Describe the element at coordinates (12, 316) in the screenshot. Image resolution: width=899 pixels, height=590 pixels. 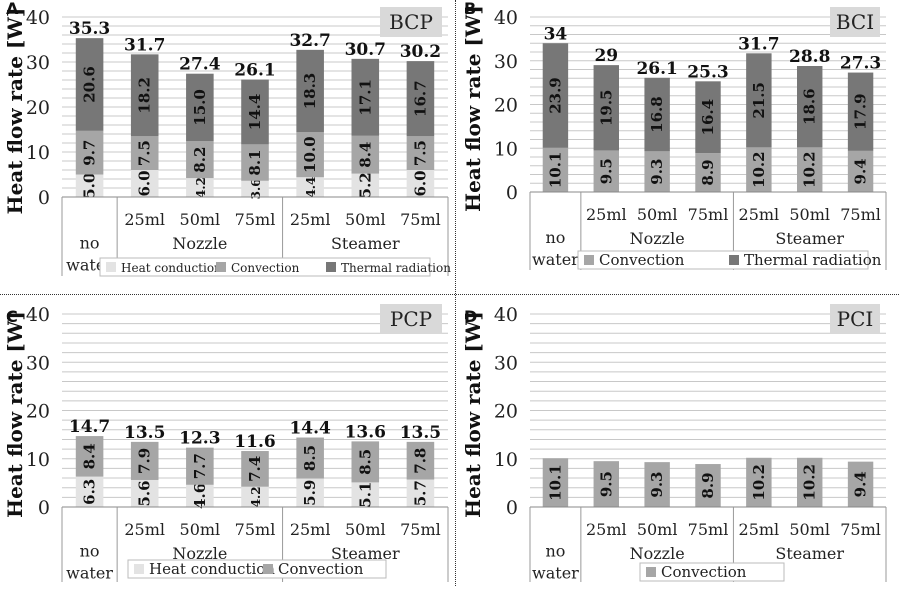
I see `panel-letter: C` at that location.